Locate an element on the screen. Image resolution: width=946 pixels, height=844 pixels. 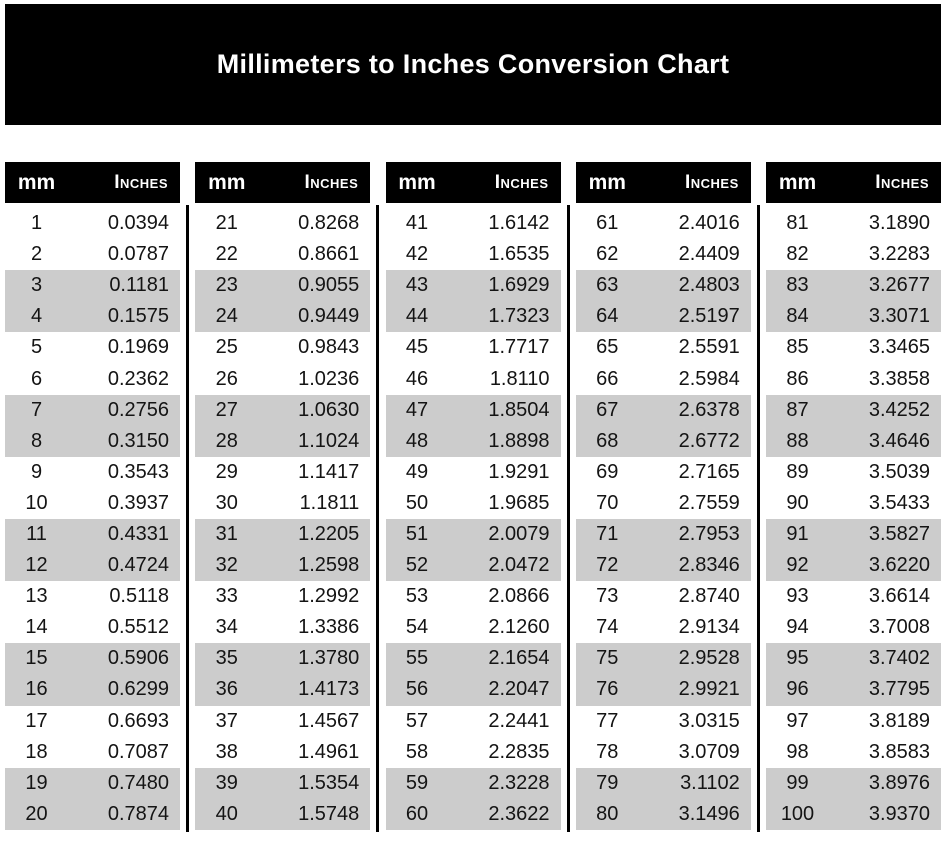
table-row: 56 2.2047 is located at coordinates (473, 690).